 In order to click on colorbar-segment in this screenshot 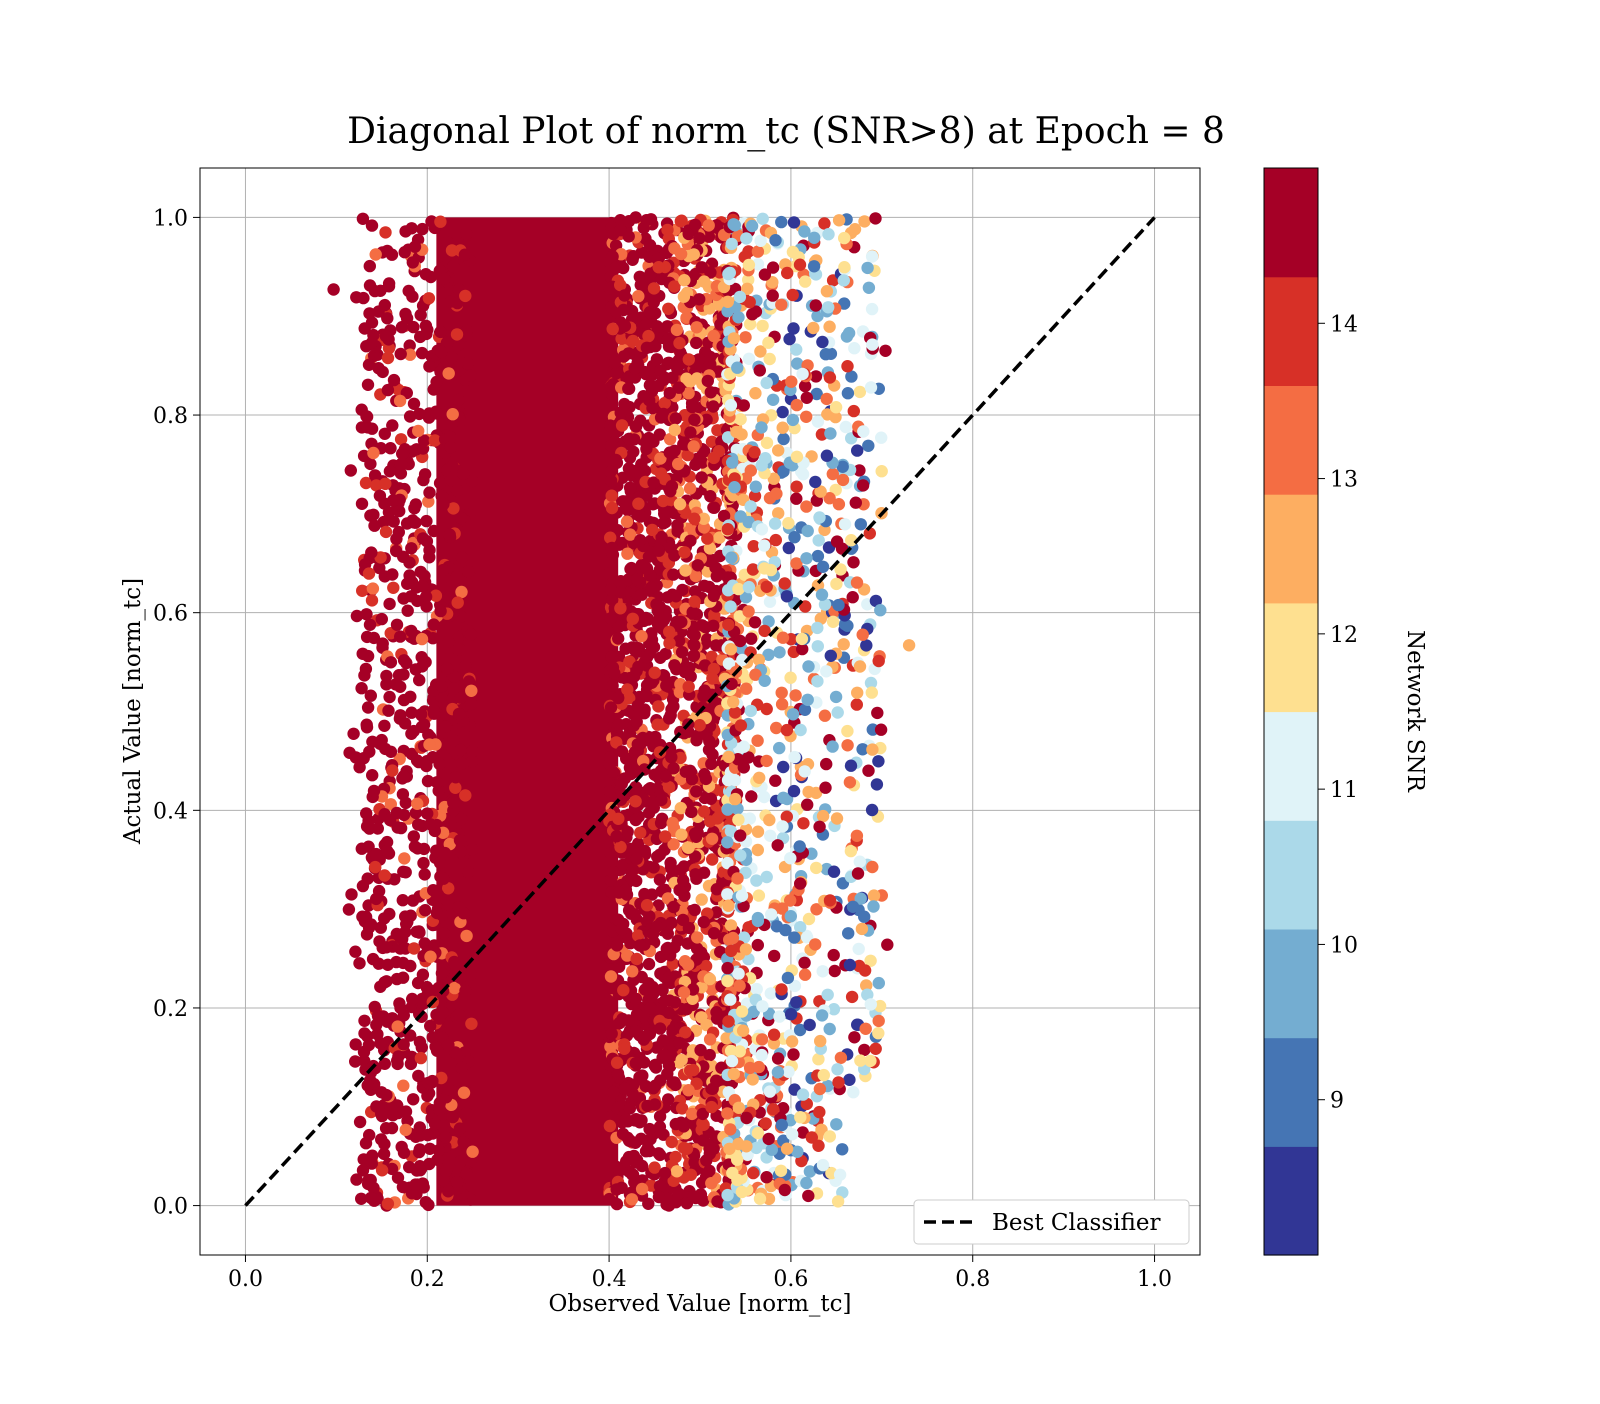, I will do `click(1291, 223)`.